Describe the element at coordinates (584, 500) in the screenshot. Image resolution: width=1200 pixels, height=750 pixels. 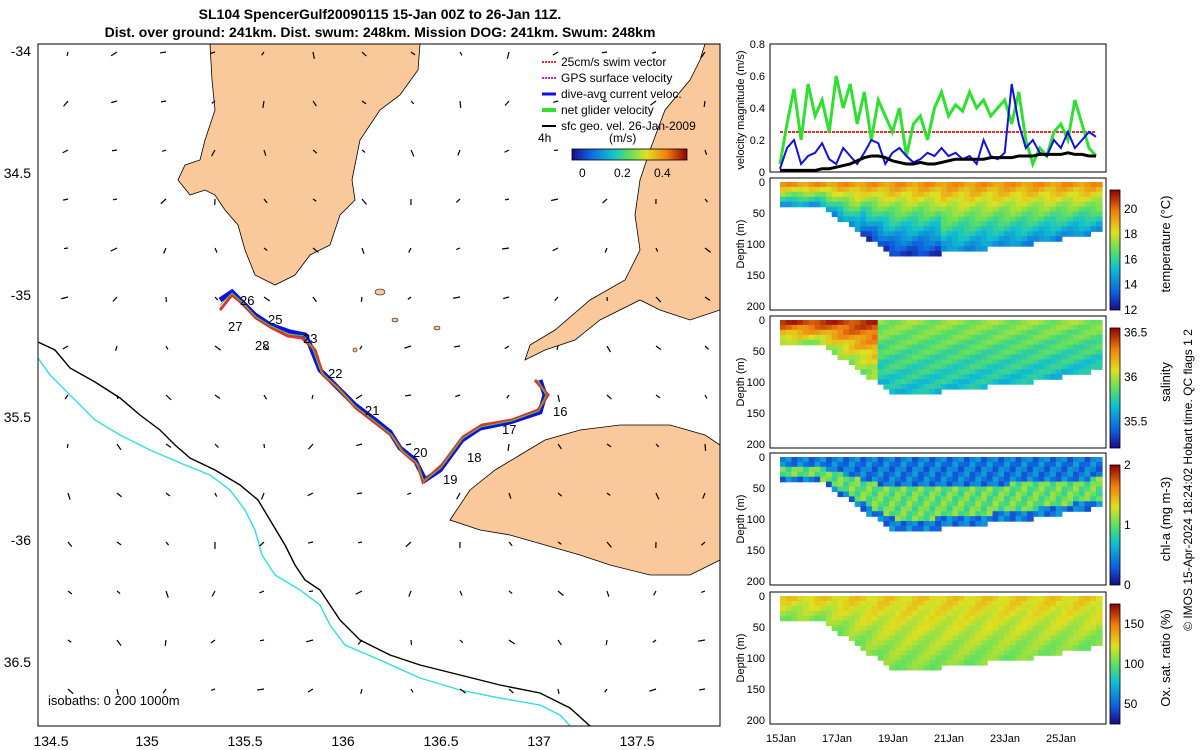
I see `land-kangaroo-island` at that location.